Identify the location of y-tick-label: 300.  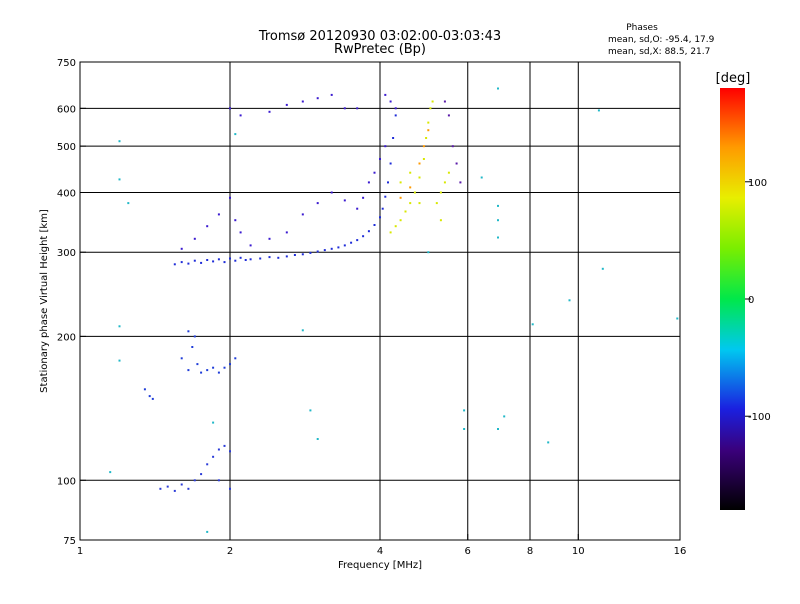
(66, 253).